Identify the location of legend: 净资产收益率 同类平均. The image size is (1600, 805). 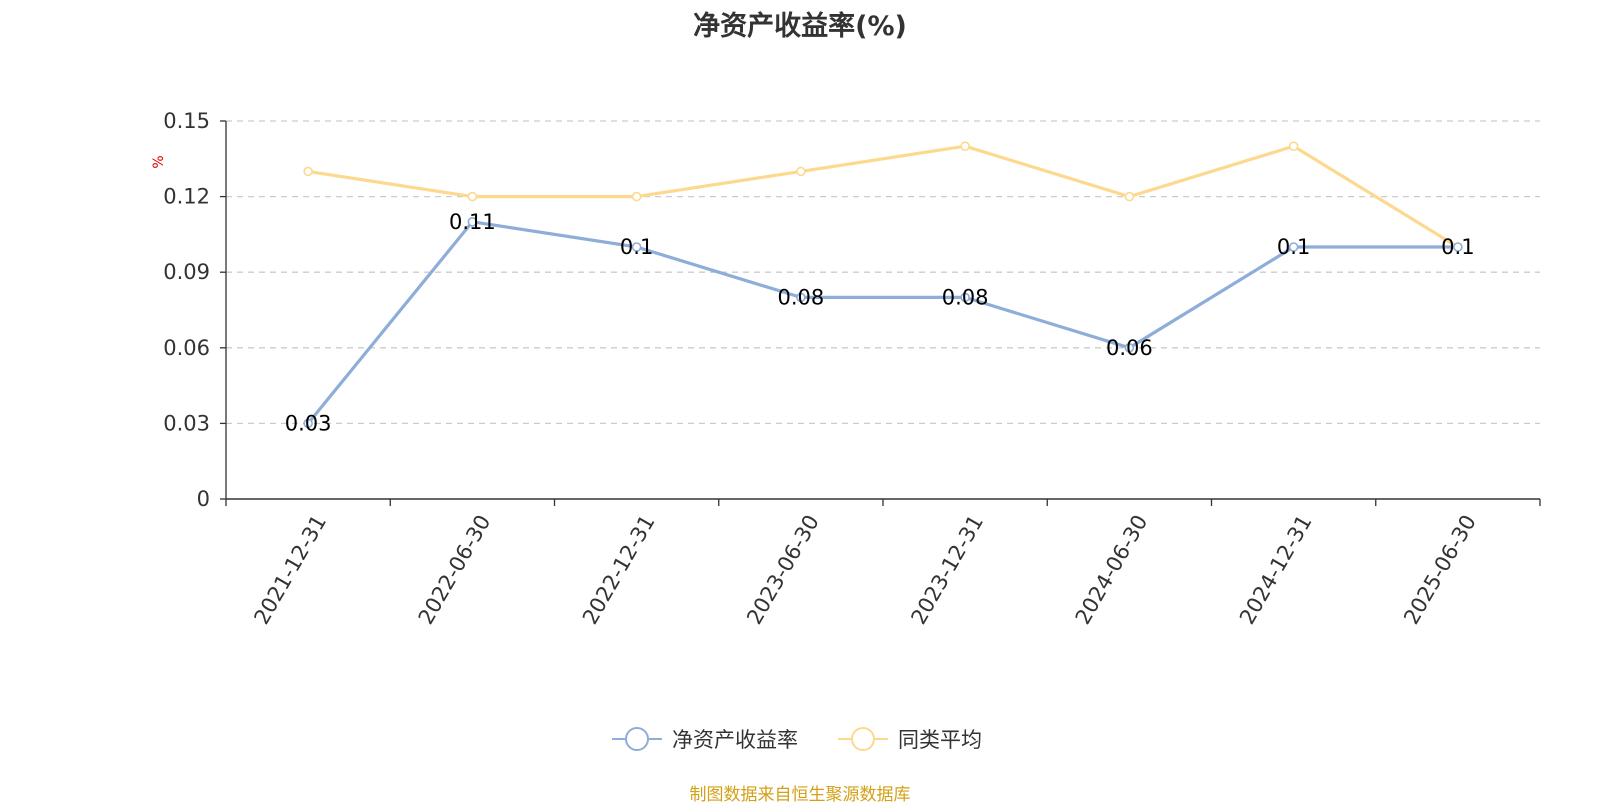
(797, 739).